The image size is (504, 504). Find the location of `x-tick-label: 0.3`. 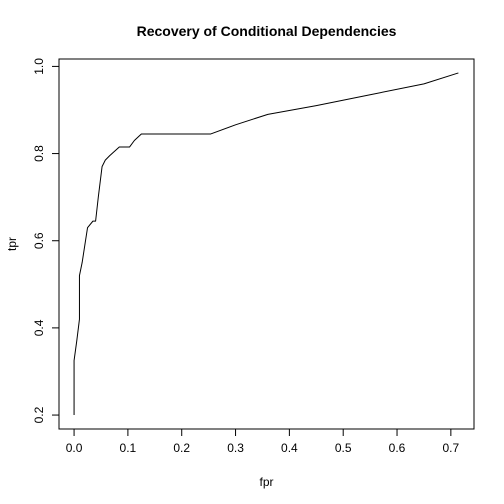

x-tick-label: 0.3 is located at coordinates (235, 448).